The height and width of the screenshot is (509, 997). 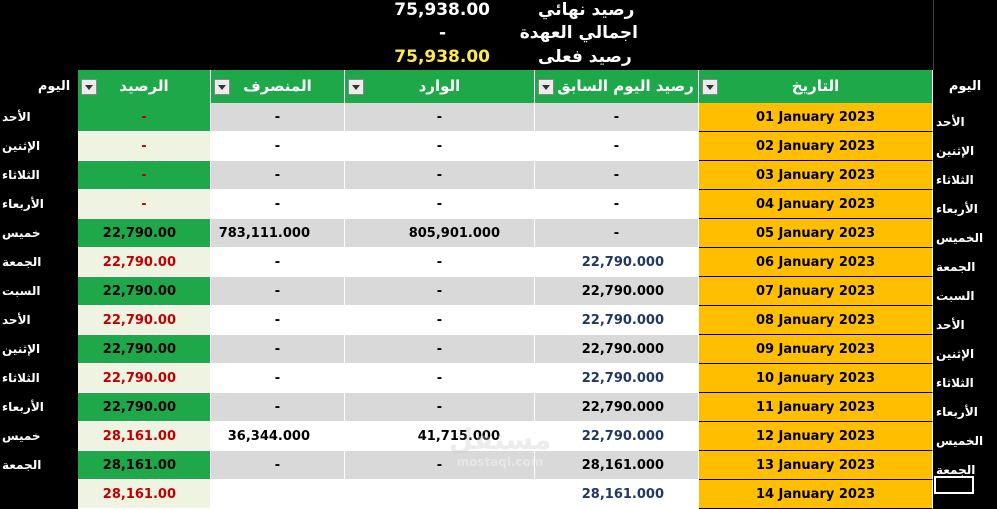 What do you see at coordinates (39, 117) in the screenshot?
I see `day-name-left: الأحد` at bounding box center [39, 117].